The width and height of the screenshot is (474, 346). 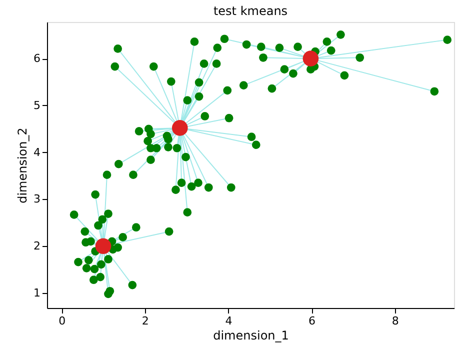 What do you see at coordinates (37, 59) in the screenshot?
I see `y-tick-label: 6` at bounding box center [37, 59].